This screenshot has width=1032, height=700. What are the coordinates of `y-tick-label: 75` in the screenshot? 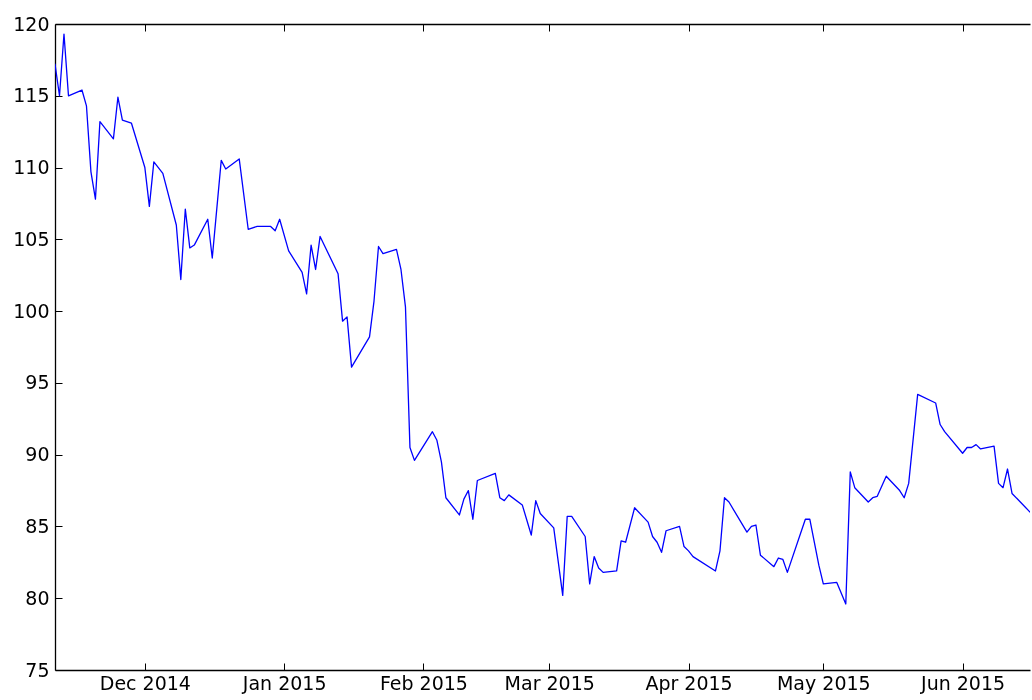 It's located at (37, 669).